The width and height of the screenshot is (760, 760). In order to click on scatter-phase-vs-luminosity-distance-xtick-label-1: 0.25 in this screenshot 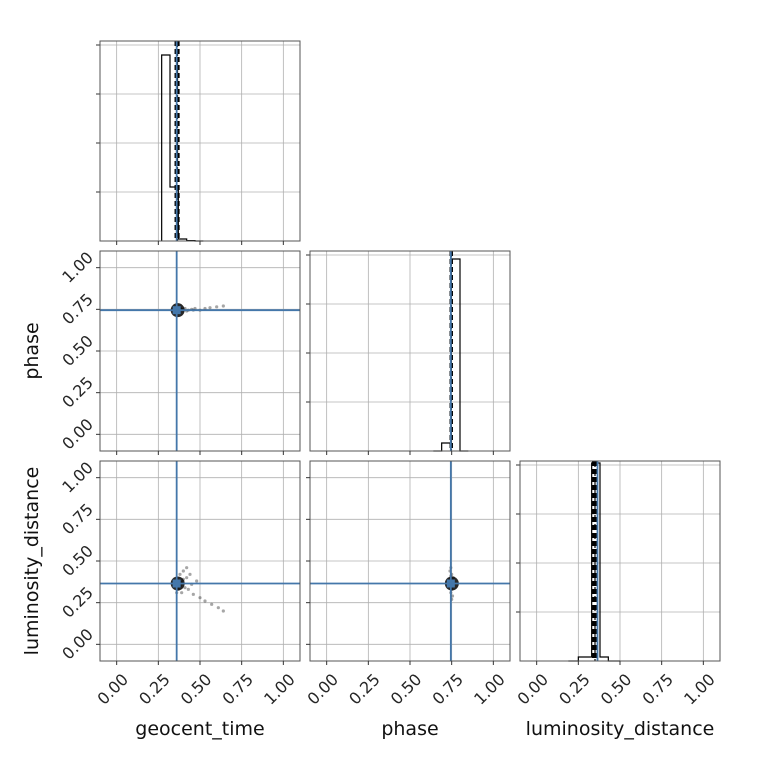, I will do `click(364, 689)`.